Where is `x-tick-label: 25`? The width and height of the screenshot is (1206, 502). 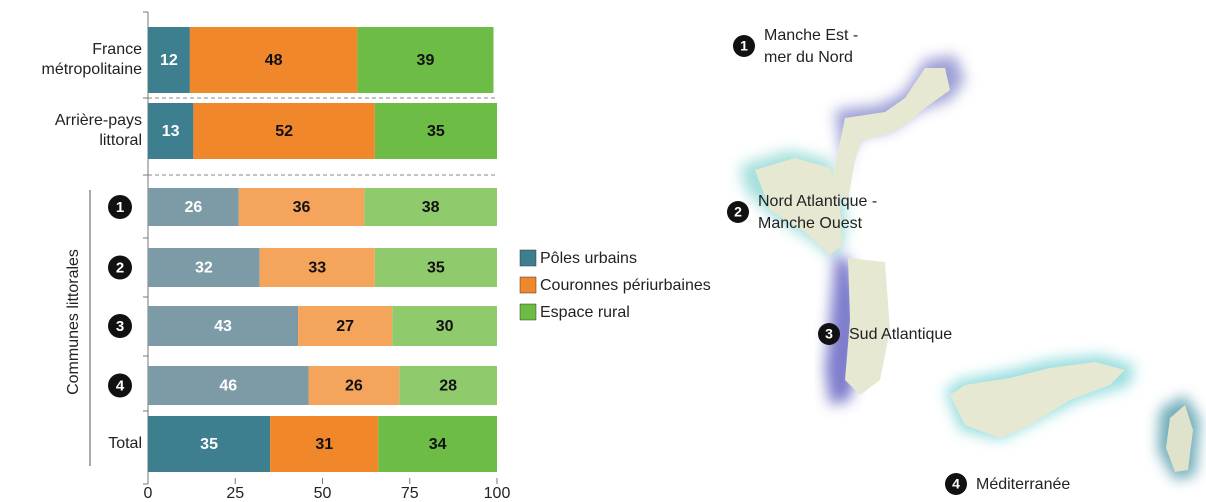 x-tick-label: 25 is located at coordinates (235, 493).